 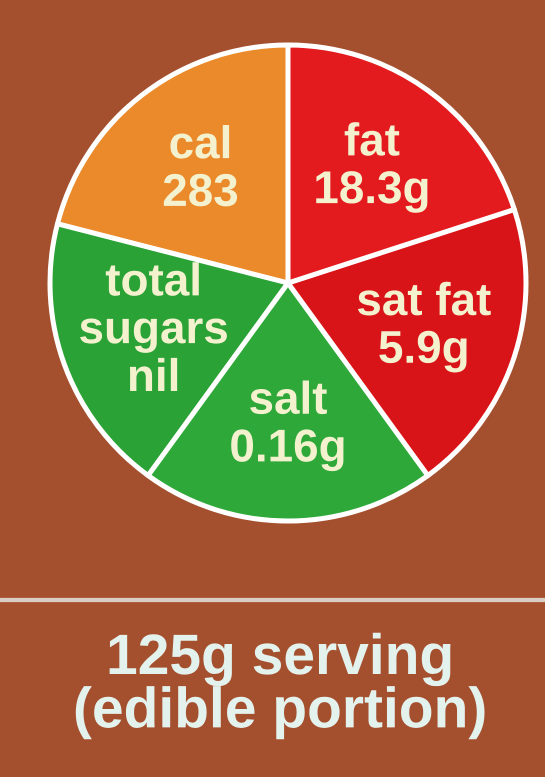 What do you see at coordinates (201, 165) in the screenshot?
I see `slice-label: cal 283` at bounding box center [201, 165].